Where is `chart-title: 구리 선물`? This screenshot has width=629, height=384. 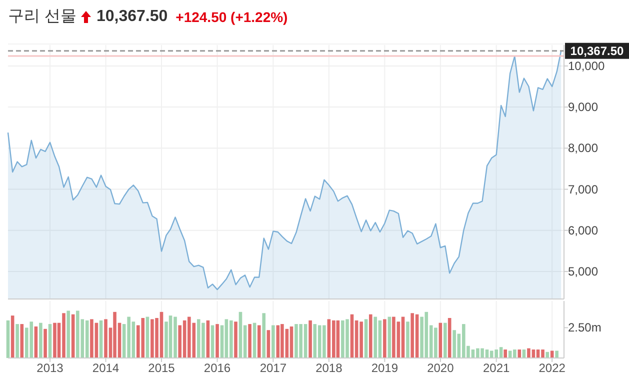
chart-title: 구리 선물 is located at coordinates (42, 17).